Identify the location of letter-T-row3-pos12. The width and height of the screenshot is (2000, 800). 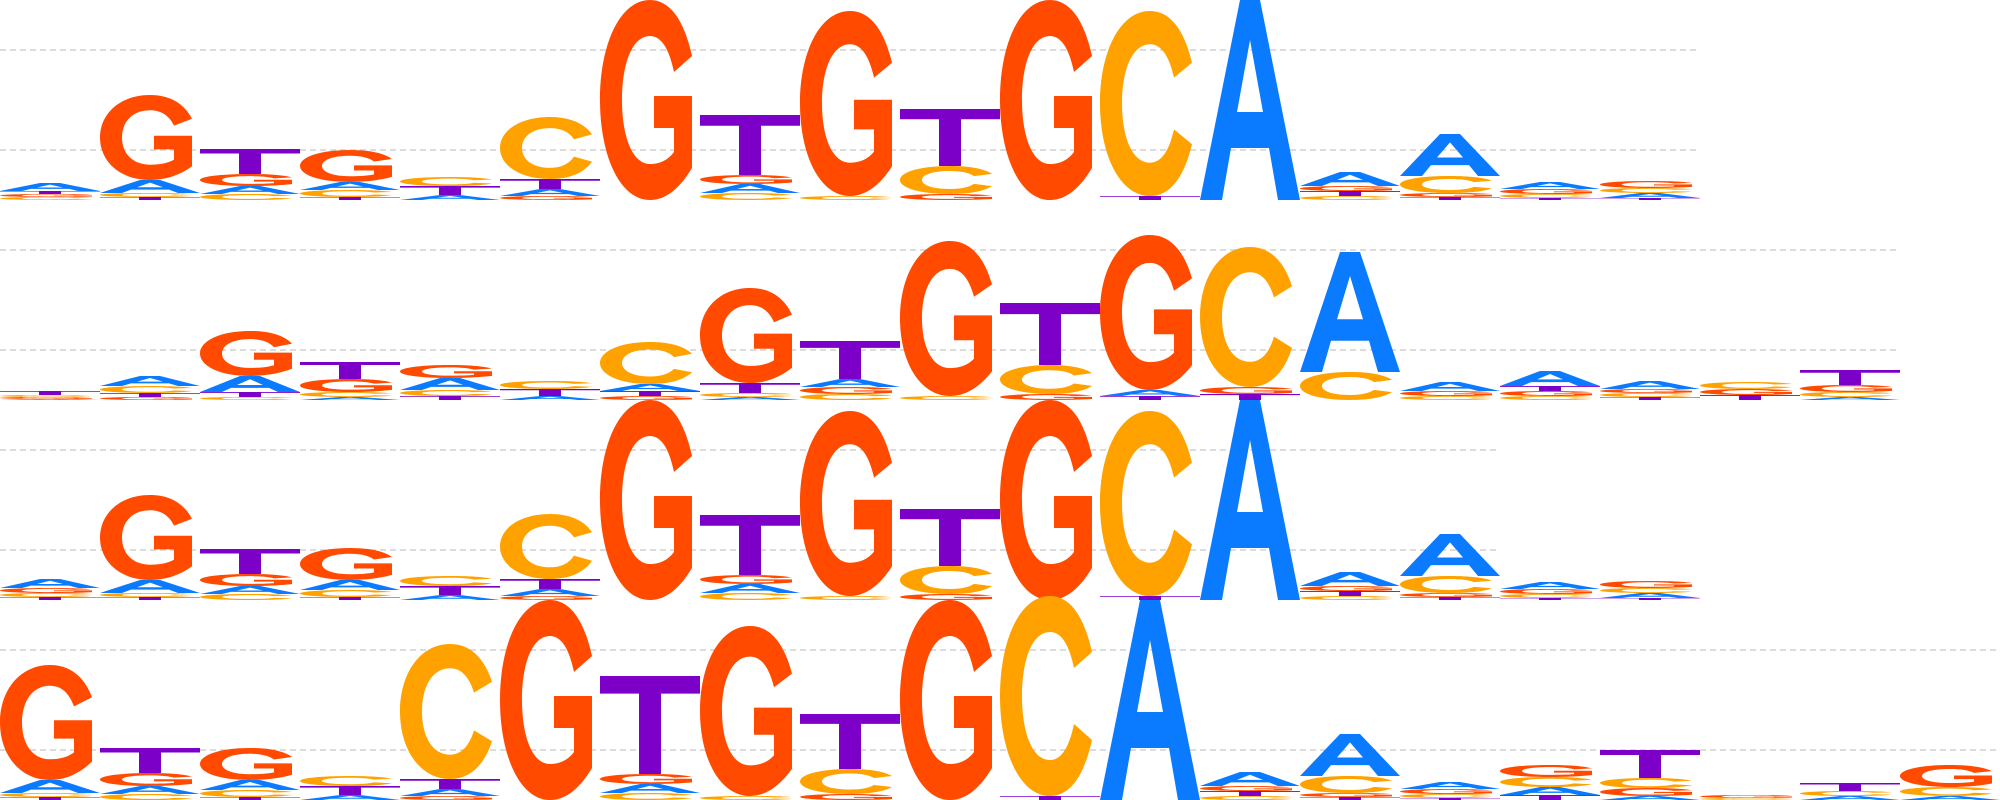
(1150, 598).